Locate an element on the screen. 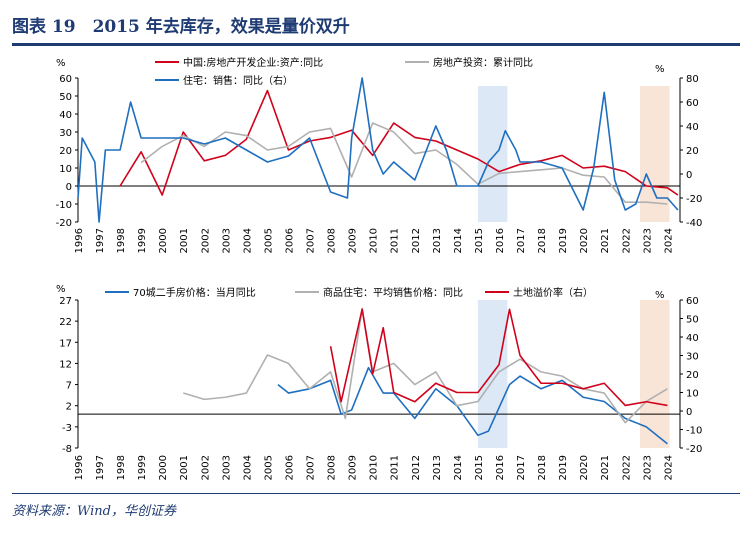 The height and width of the screenshot is (533, 753). left-tick-label: 10 is located at coordinates (65, 169).